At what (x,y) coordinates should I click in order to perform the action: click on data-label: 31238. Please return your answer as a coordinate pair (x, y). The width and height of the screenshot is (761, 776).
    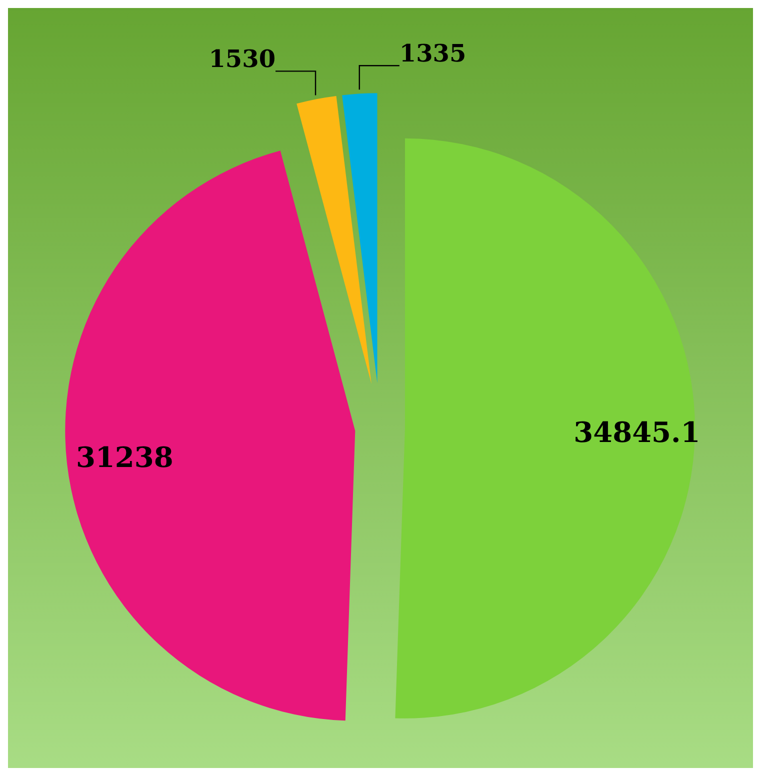
    Looking at the image, I should click on (125, 457).